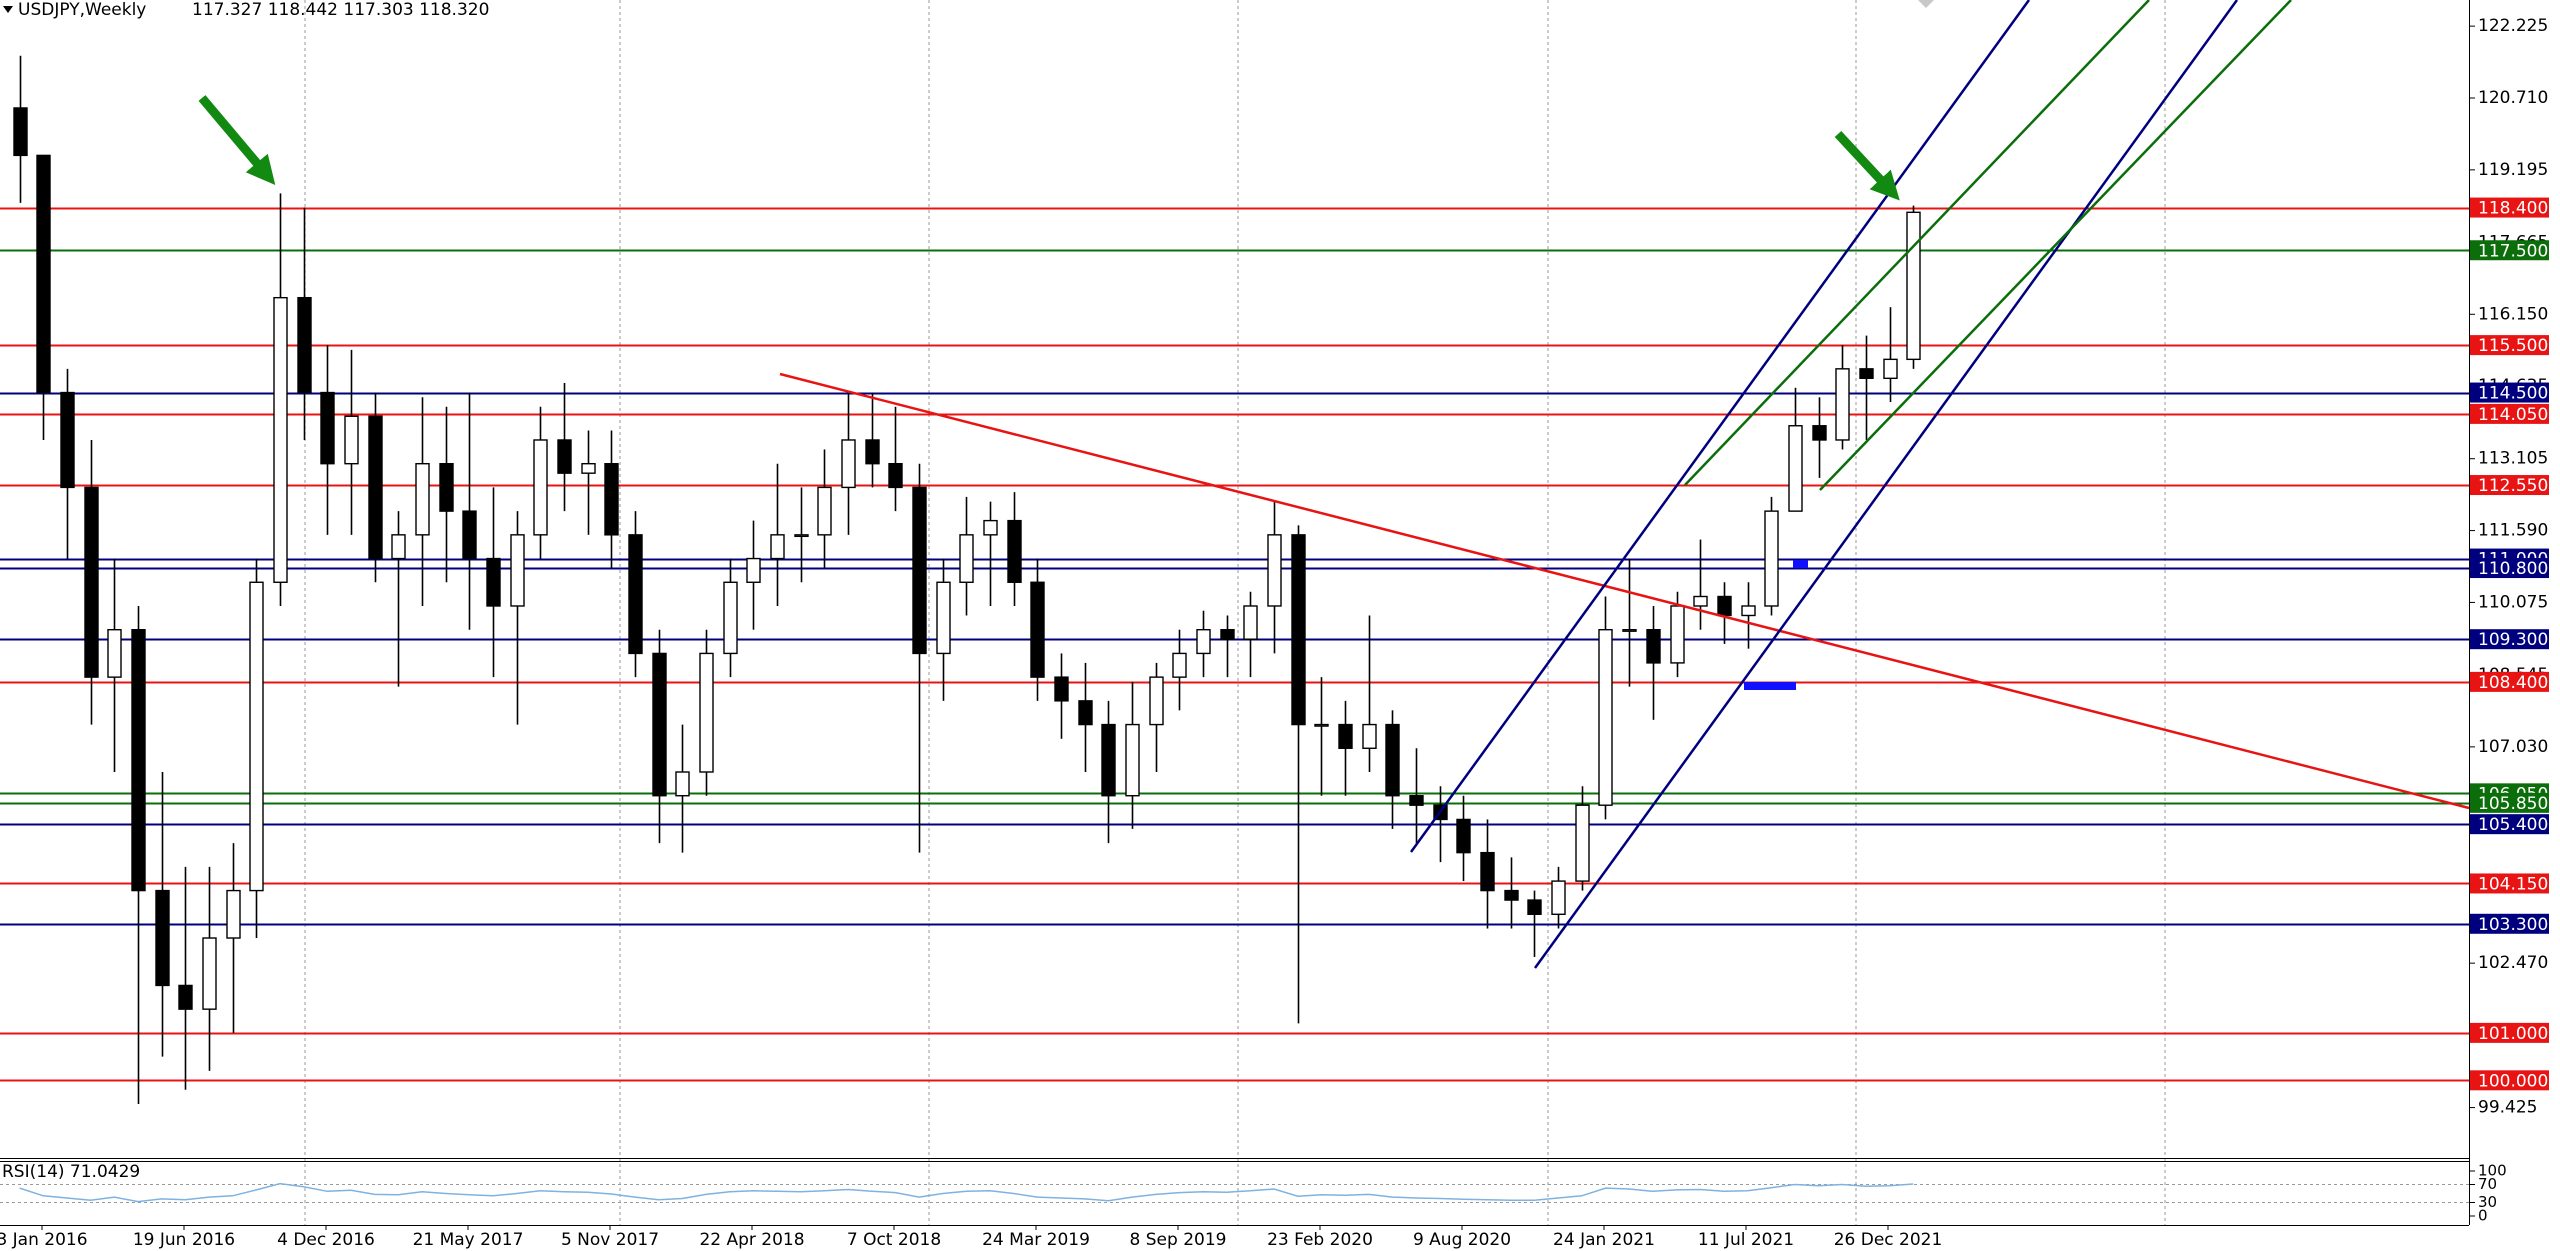 This screenshot has width=2560, height=1251. I want to click on x-tick-label: 4 Dec 2016, so click(326, 1240).